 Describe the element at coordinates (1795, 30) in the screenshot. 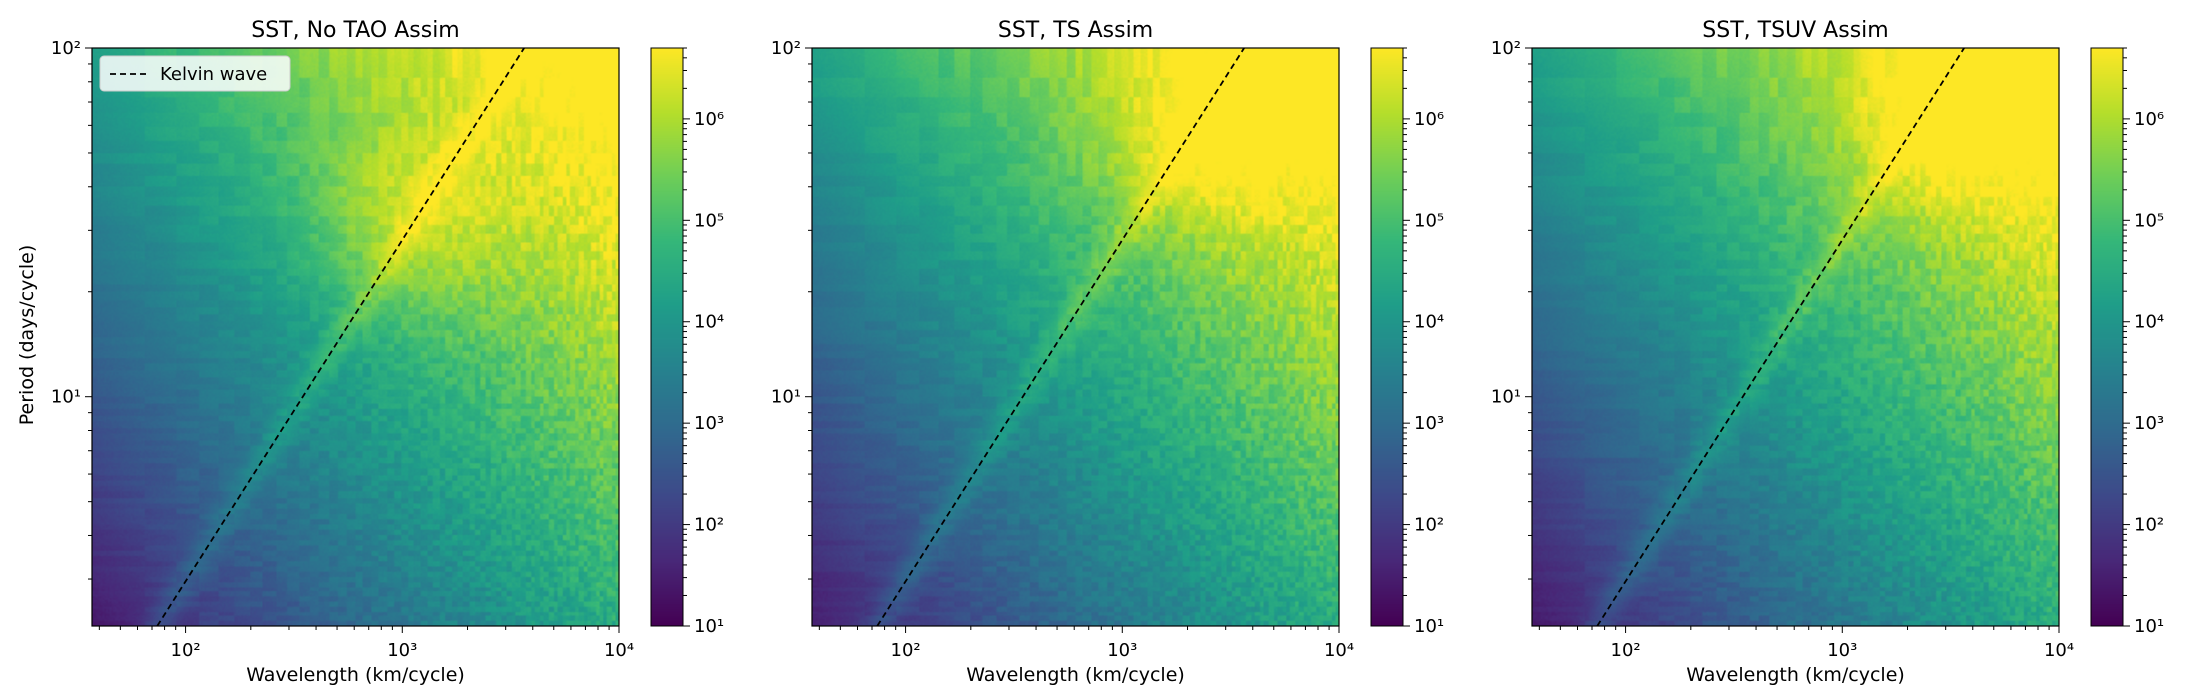

I see `panel-title: SST, TSUV Assim` at that location.